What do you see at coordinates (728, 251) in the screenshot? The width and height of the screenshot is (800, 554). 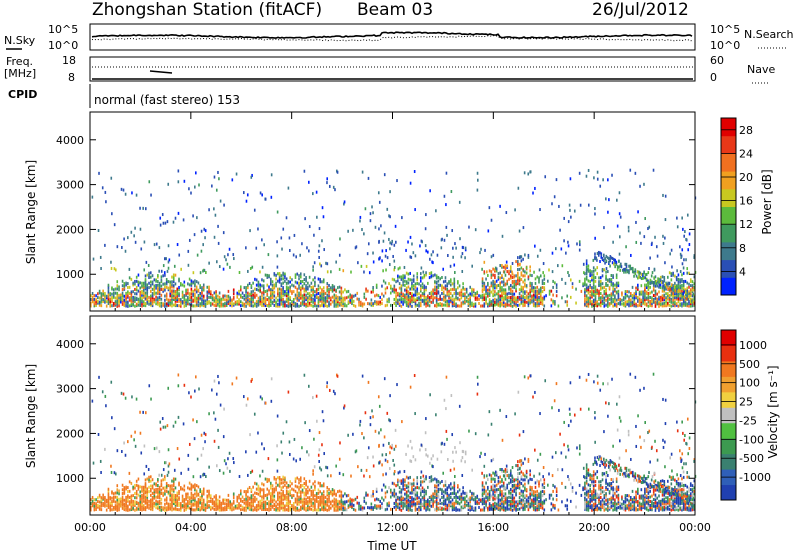 I see `colorbar-band` at bounding box center [728, 251].